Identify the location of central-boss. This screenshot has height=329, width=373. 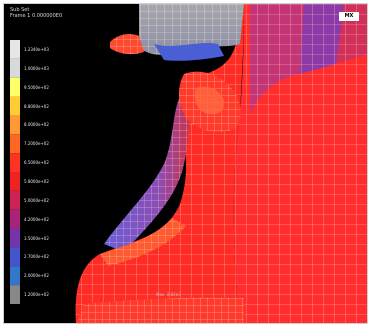
(210, 102).